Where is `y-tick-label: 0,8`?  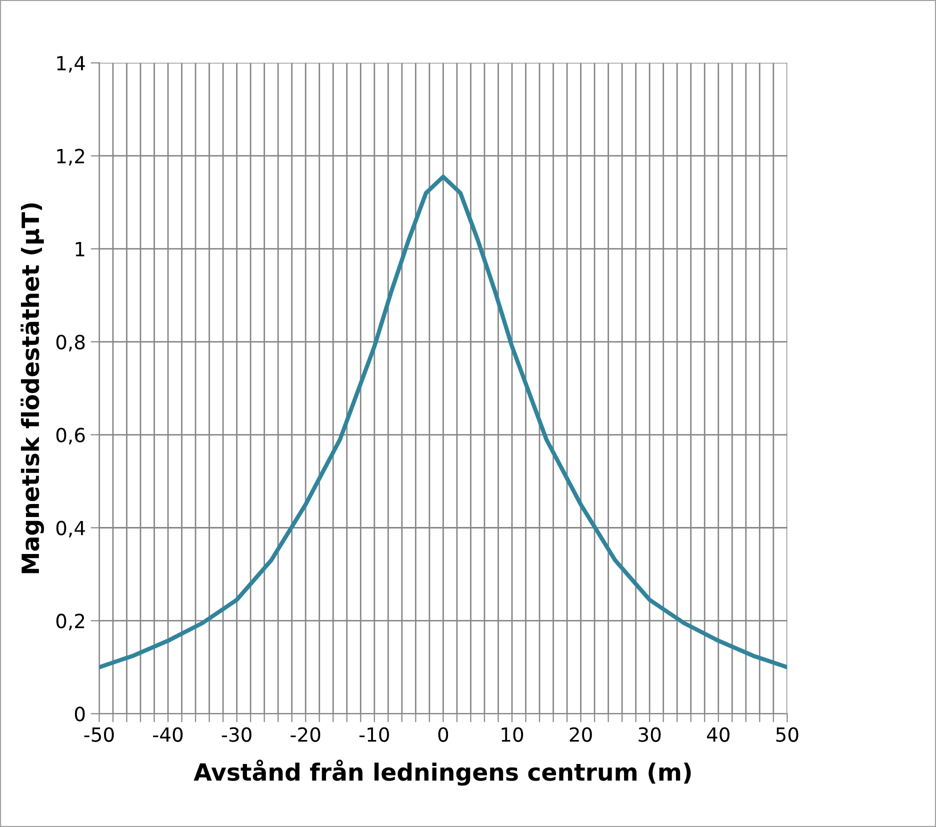
y-tick-label: 0,8 is located at coordinates (70, 343).